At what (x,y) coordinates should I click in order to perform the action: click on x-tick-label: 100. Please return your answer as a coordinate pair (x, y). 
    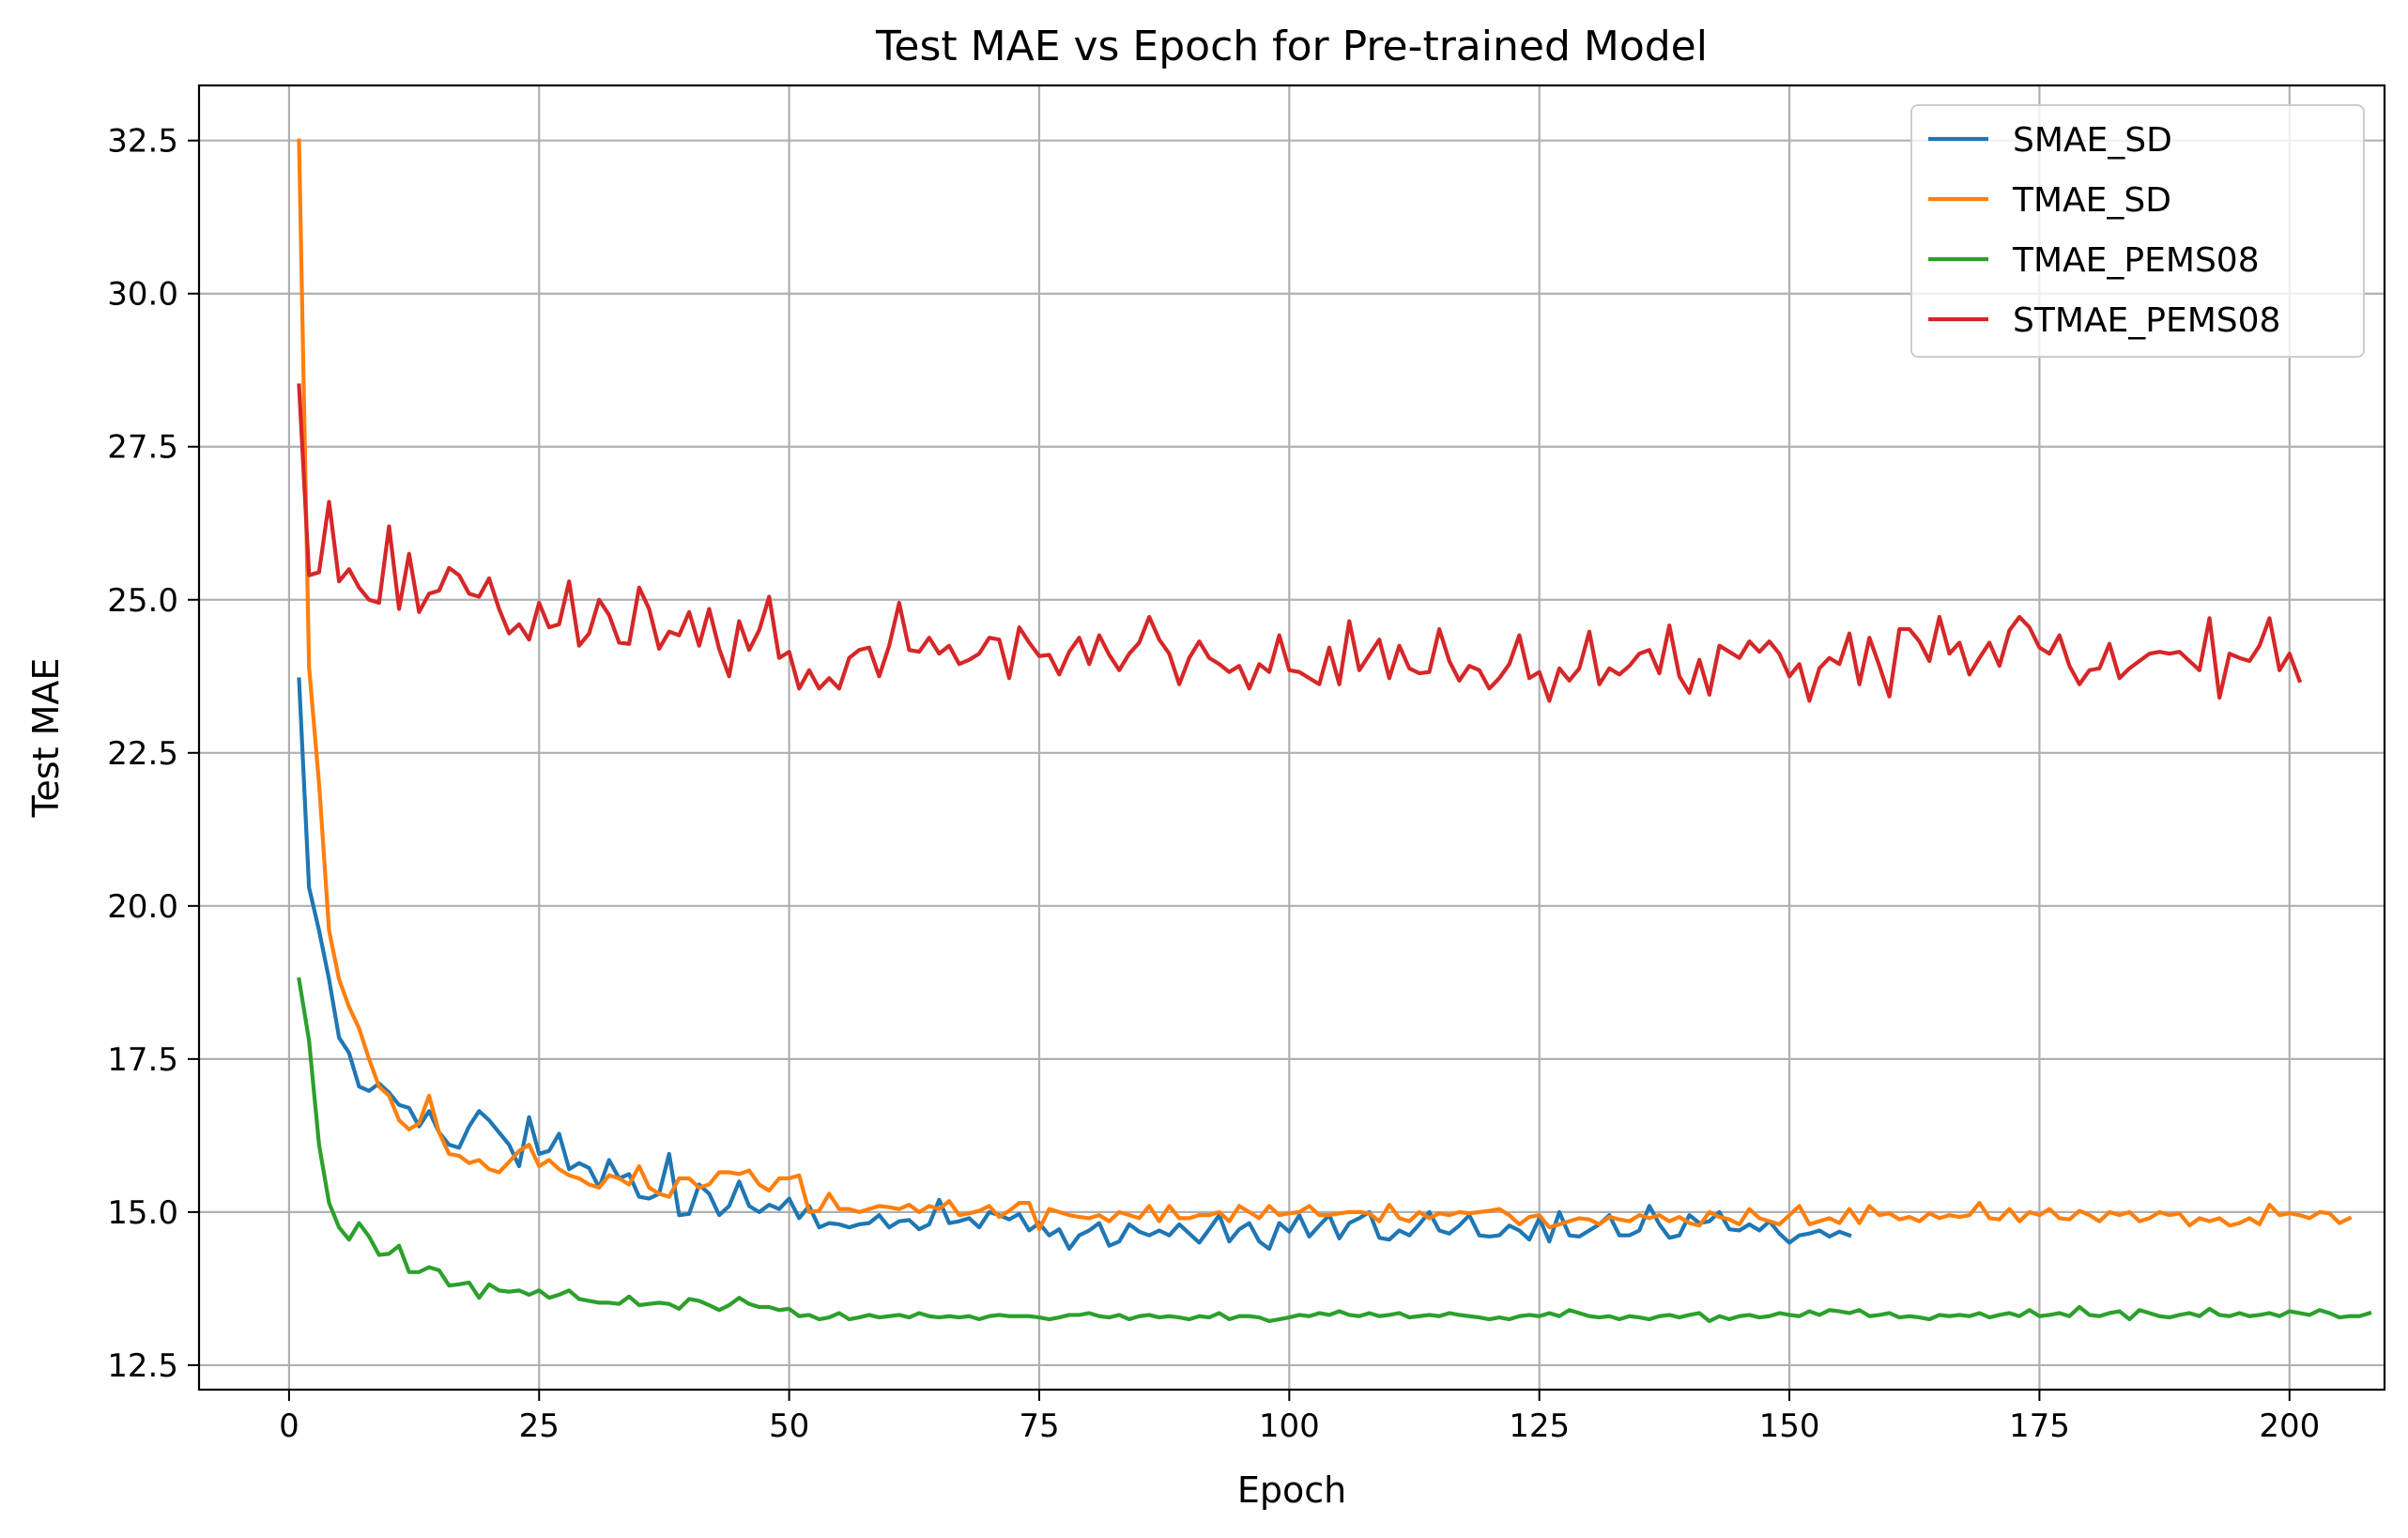
    Looking at the image, I should click on (1289, 1426).